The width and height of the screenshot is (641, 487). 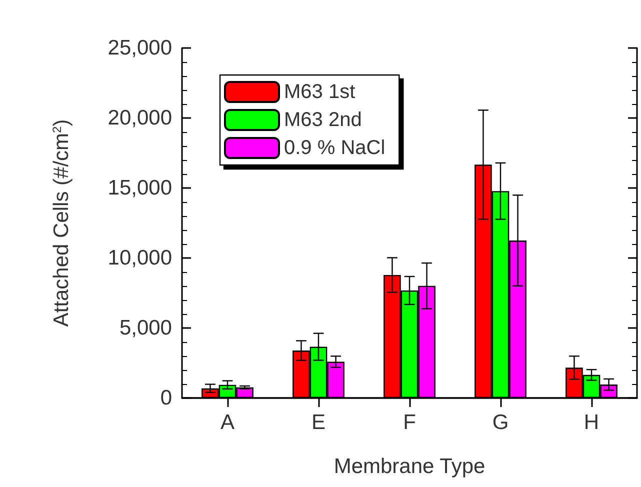 I want to click on x-axis-title: Membrane Type, so click(x=410, y=466).